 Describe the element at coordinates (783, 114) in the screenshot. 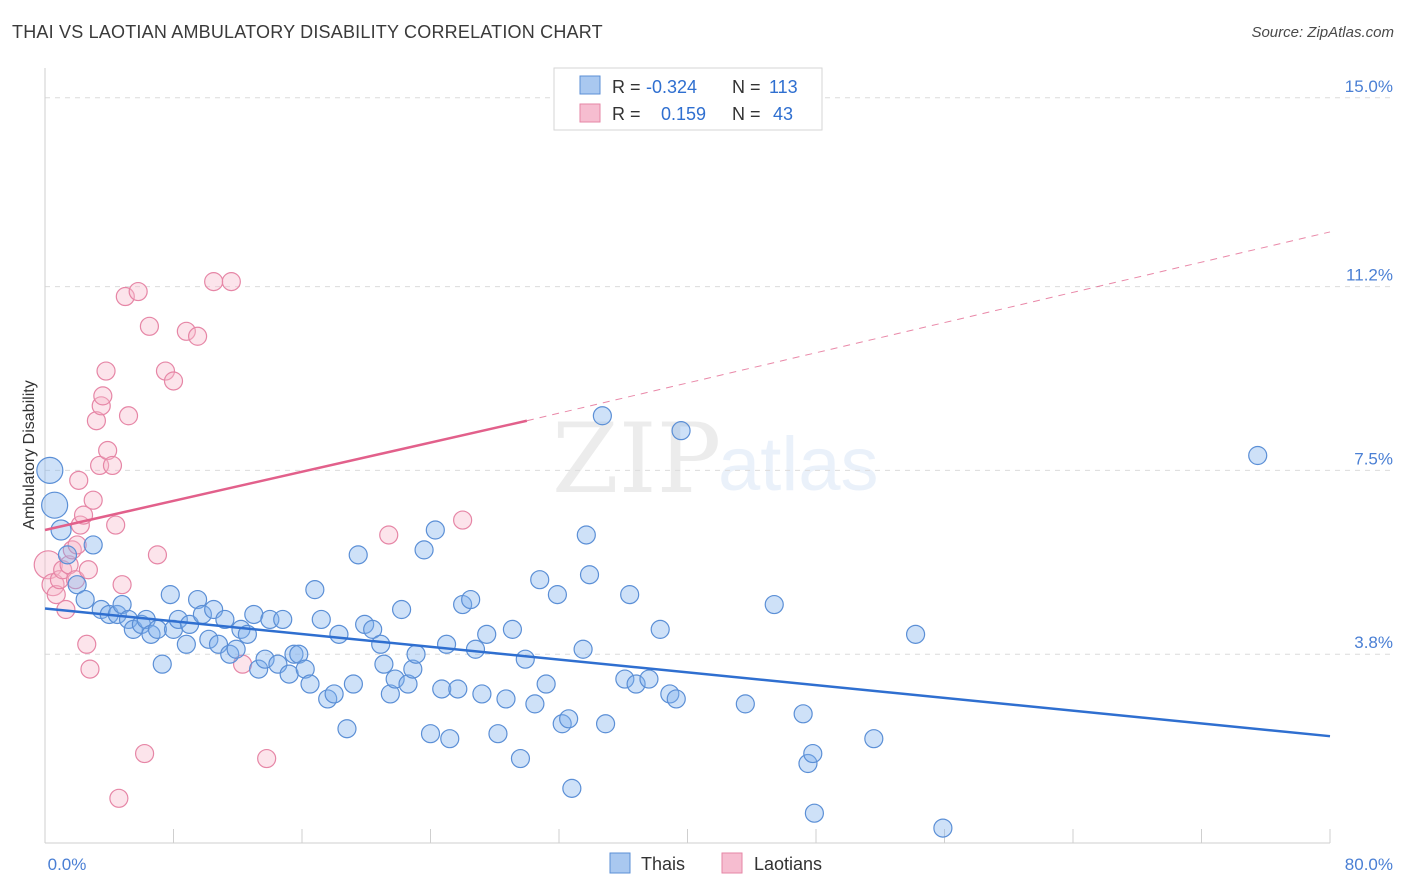

I see `legend-n-value-laotians: 43` at that location.